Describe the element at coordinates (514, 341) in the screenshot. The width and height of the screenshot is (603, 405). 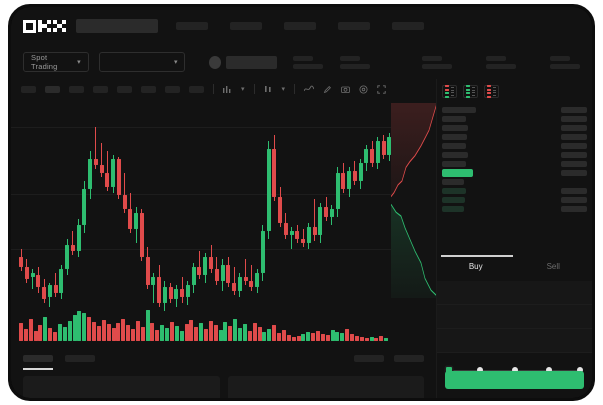
I see `order-field-total` at that location.